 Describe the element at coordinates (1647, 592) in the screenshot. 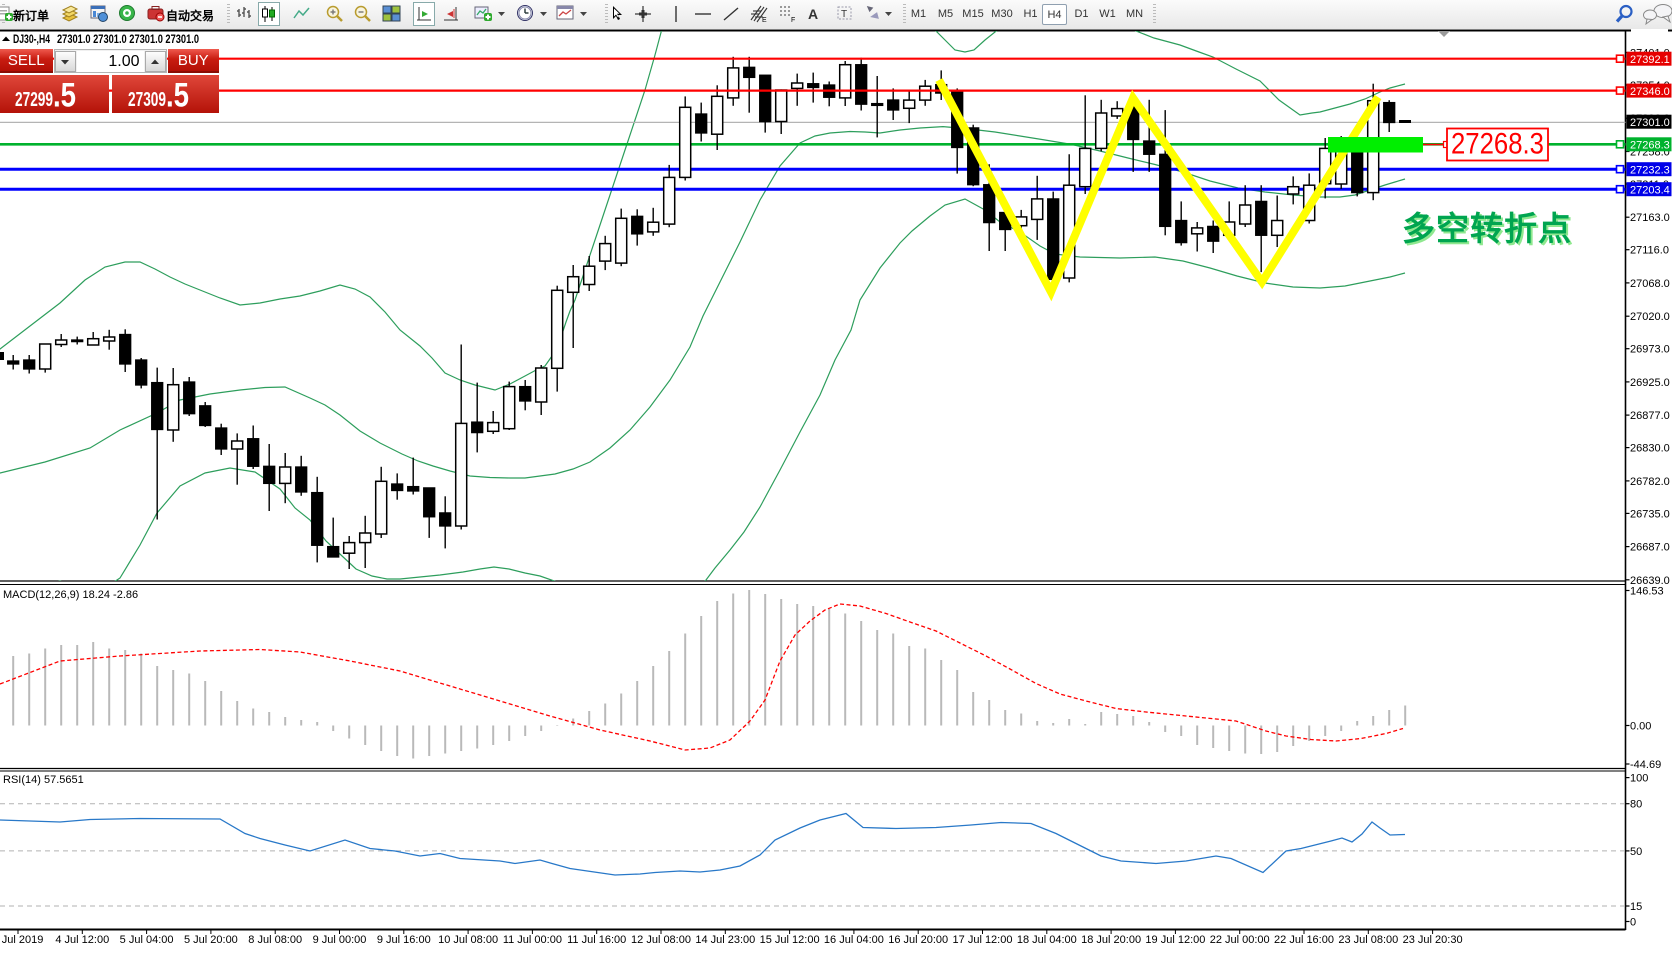

I see `svg-text: 146.53` at that location.